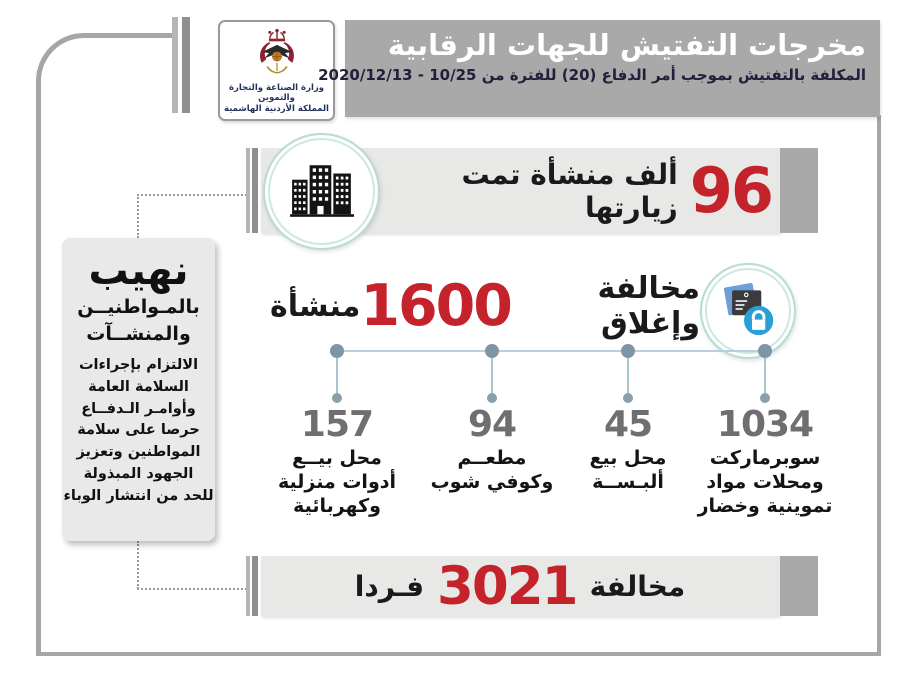  Describe the element at coordinates (138, 307) in the screenshot. I see `note-subheading-line: بالمـواطنيــن` at that location.